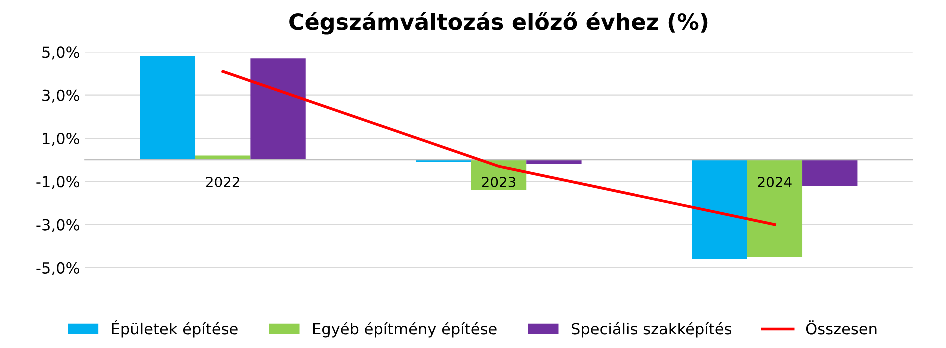 This screenshot has height=348, width=946. What do you see at coordinates (652, 330) in the screenshot?
I see `legend-label: Speciális szakképítés` at bounding box center [652, 330].